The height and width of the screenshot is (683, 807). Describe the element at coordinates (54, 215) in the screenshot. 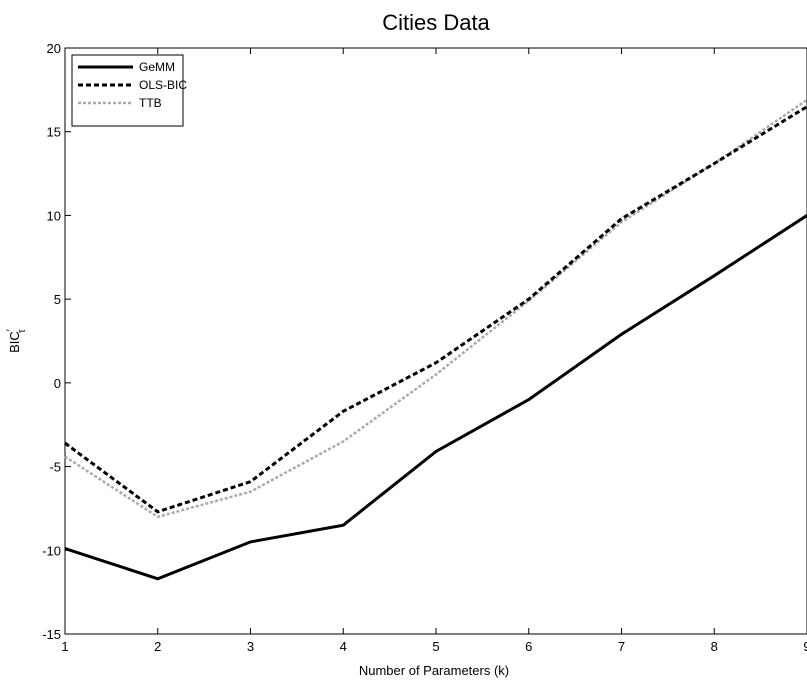

I see `y-tick-label: 10` at that location.